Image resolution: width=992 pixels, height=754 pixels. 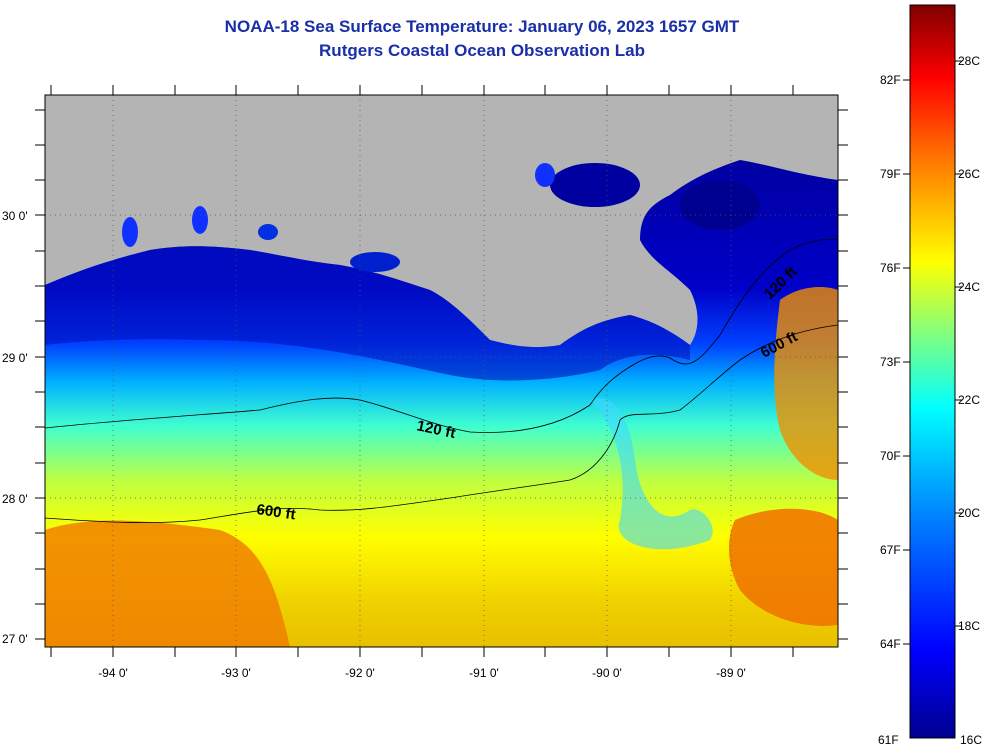 I want to click on scale-c-26: 26C, so click(x=969, y=174).